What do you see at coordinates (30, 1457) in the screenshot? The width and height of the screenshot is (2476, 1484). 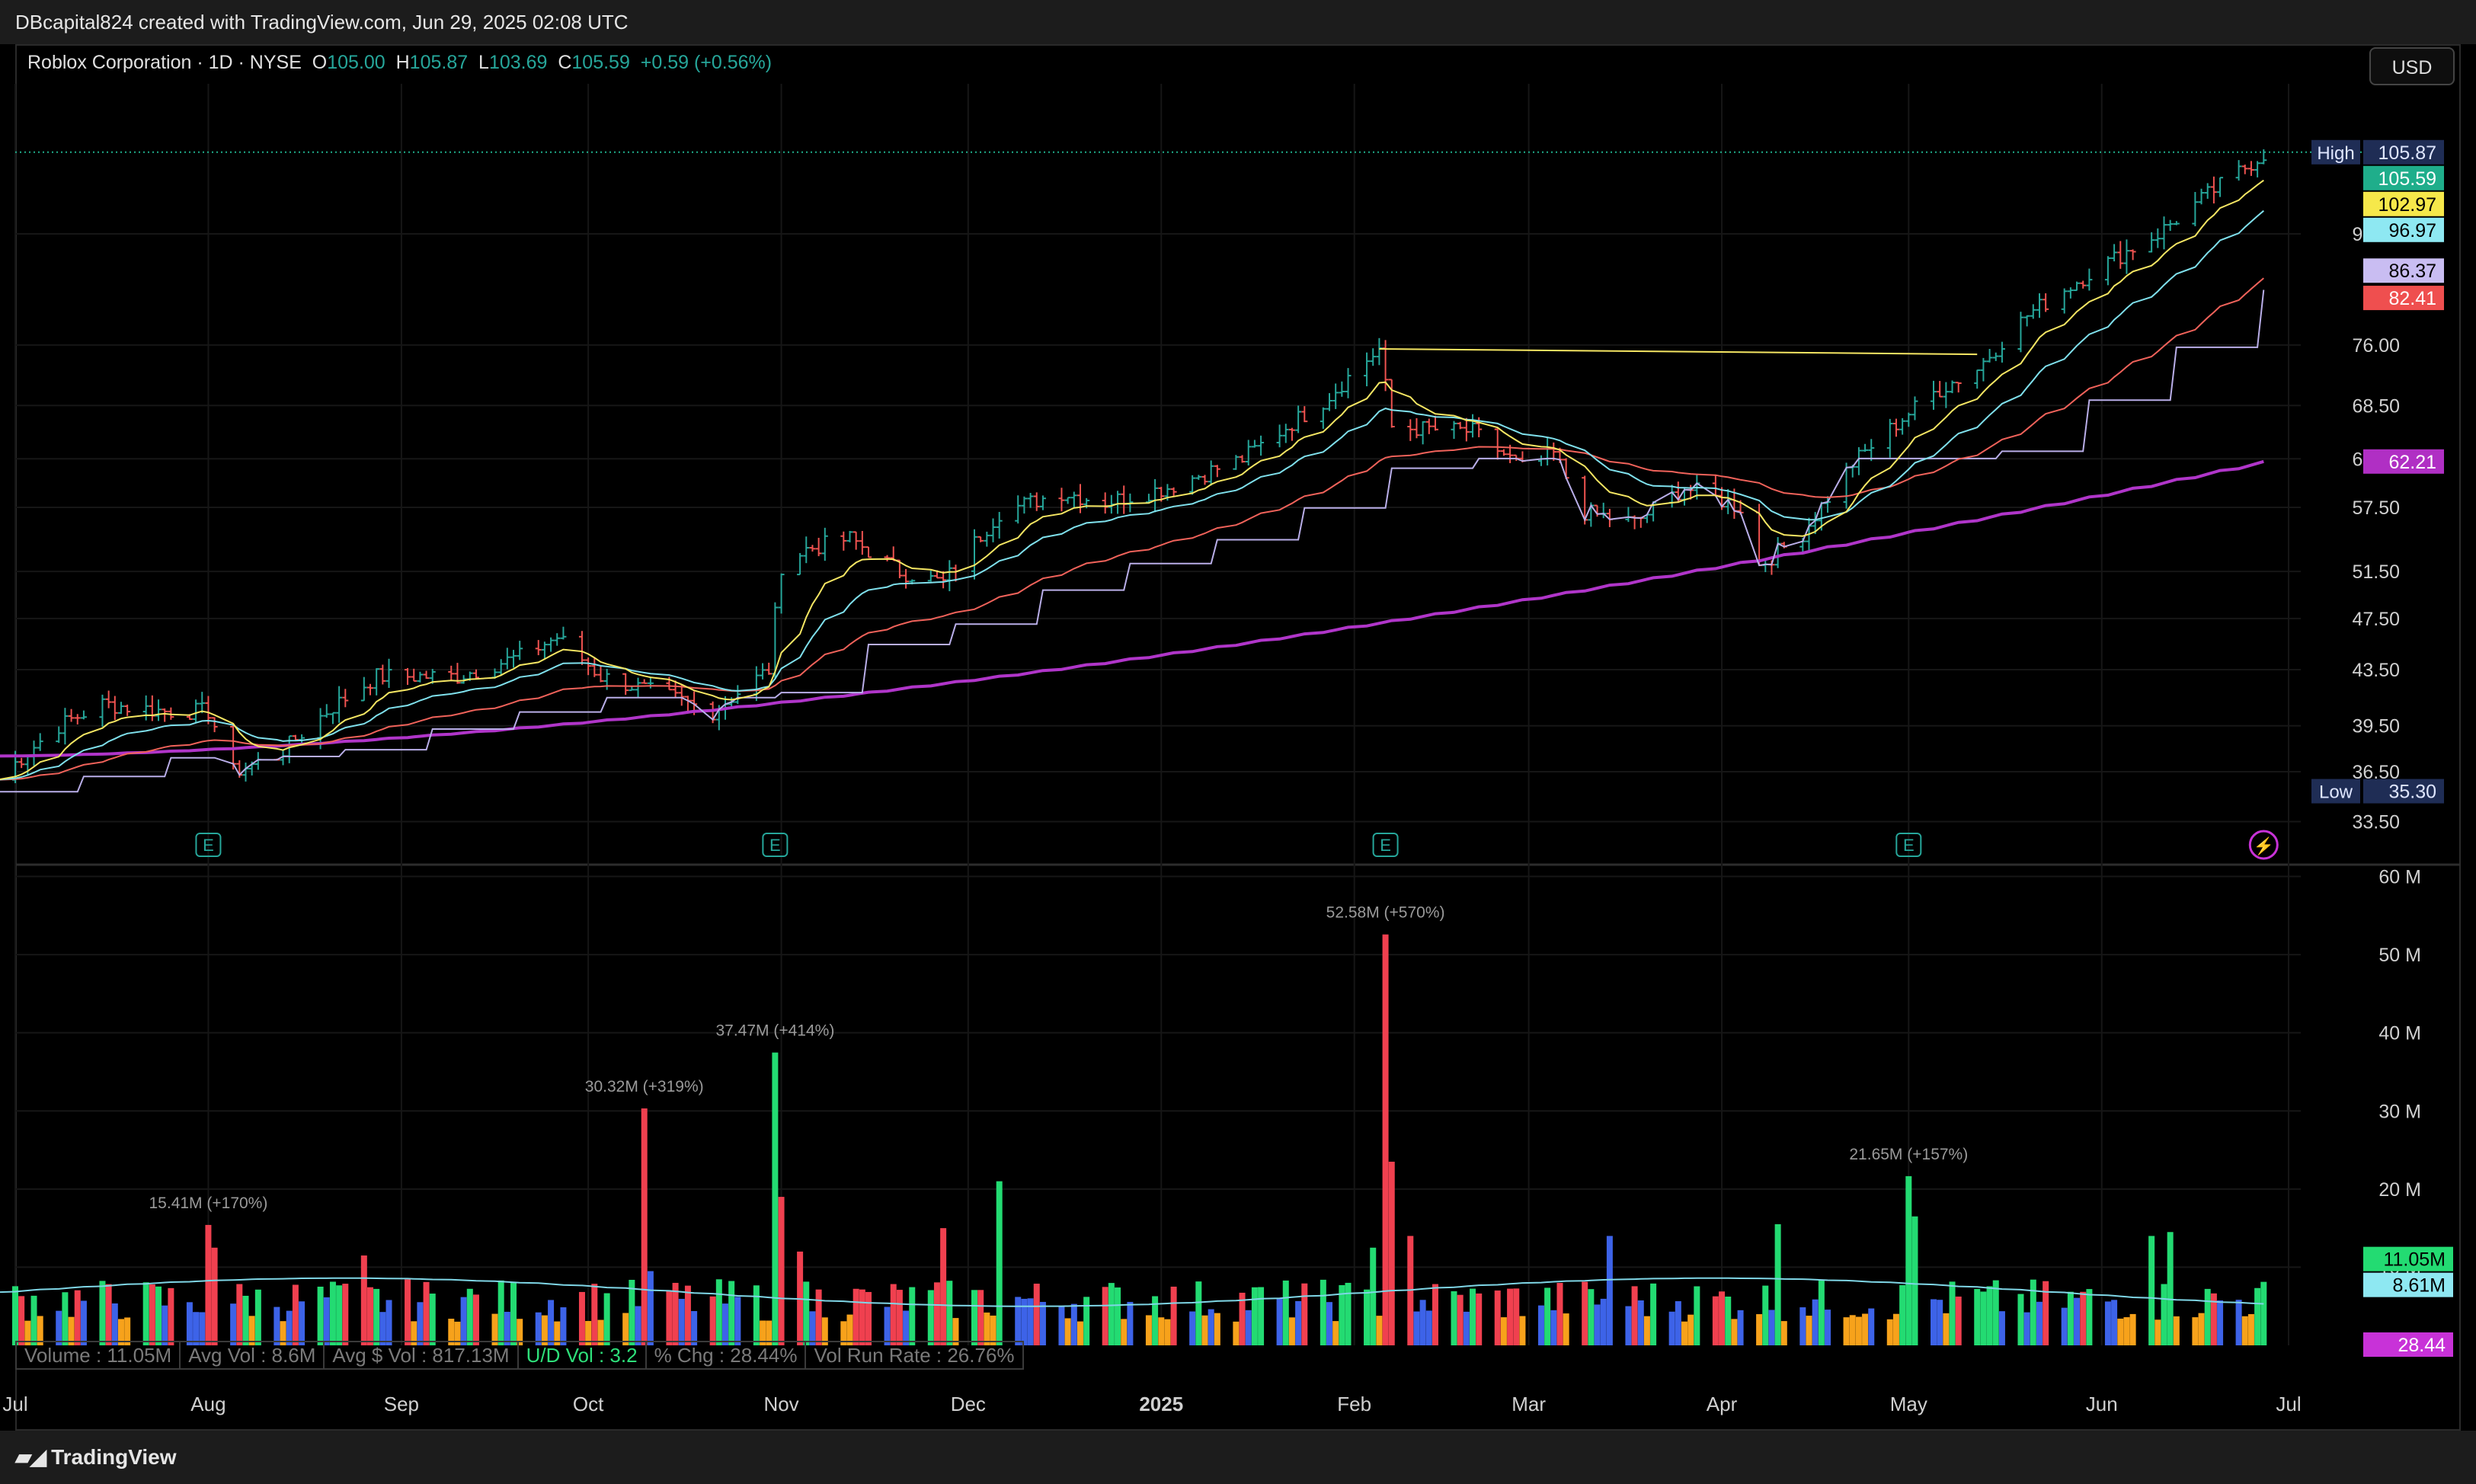 I see `tradingview-logo-icon: ▰◢` at bounding box center [30, 1457].